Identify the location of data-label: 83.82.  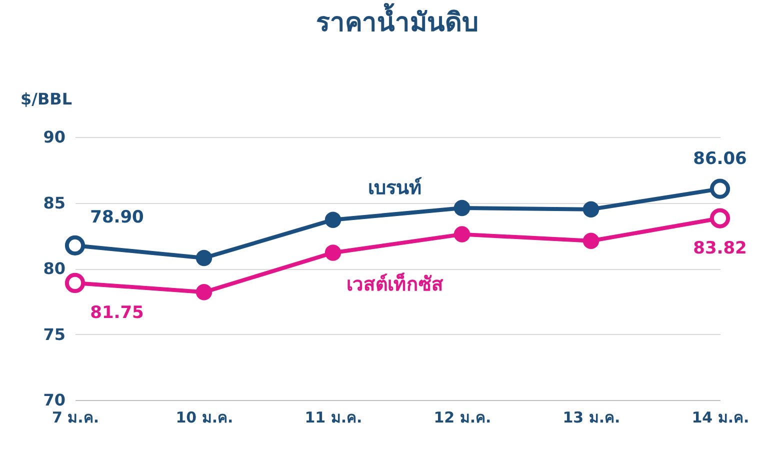
(720, 248).